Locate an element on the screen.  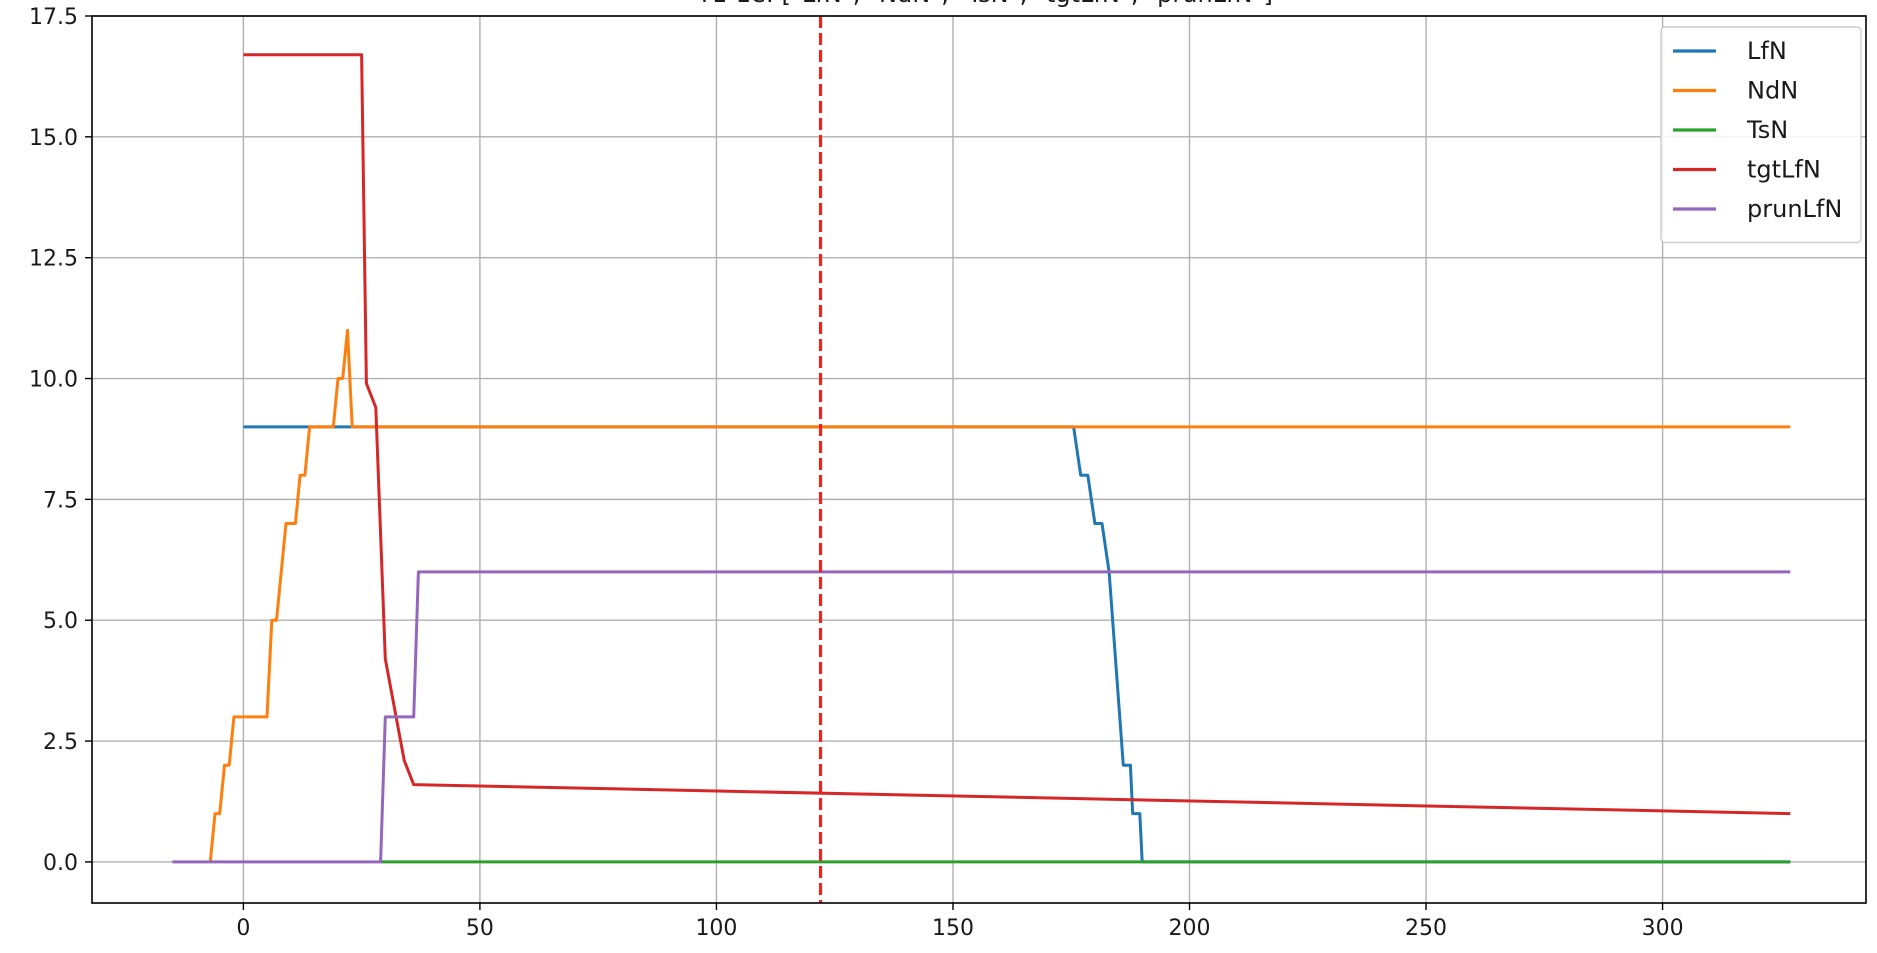
y-tick-label: 12.5 is located at coordinates (53, 259).